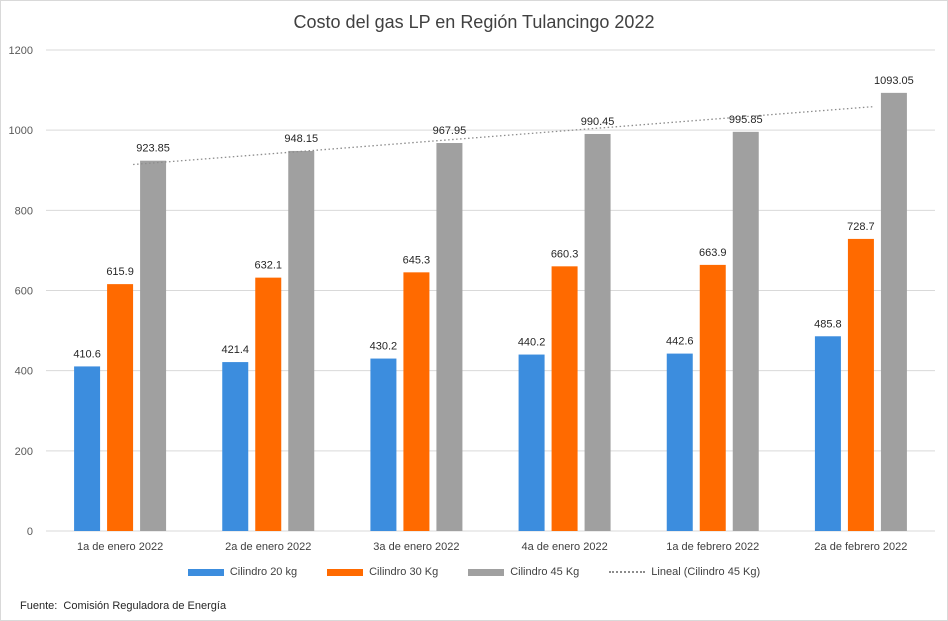 The height and width of the screenshot is (621, 948). What do you see at coordinates (450, 131) in the screenshot?
I see `data-label: 967.95` at bounding box center [450, 131].